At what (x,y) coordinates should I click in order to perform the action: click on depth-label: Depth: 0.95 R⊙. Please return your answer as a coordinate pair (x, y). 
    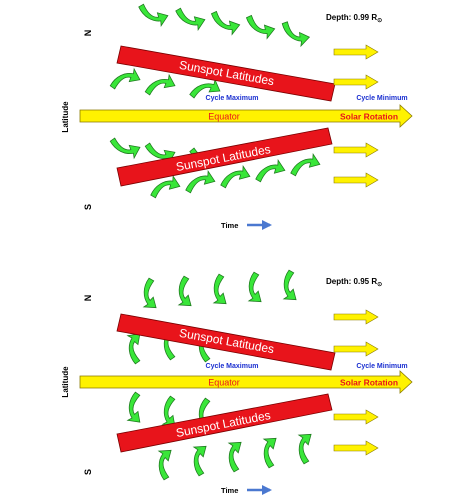
    Looking at the image, I should click on (354, 282).